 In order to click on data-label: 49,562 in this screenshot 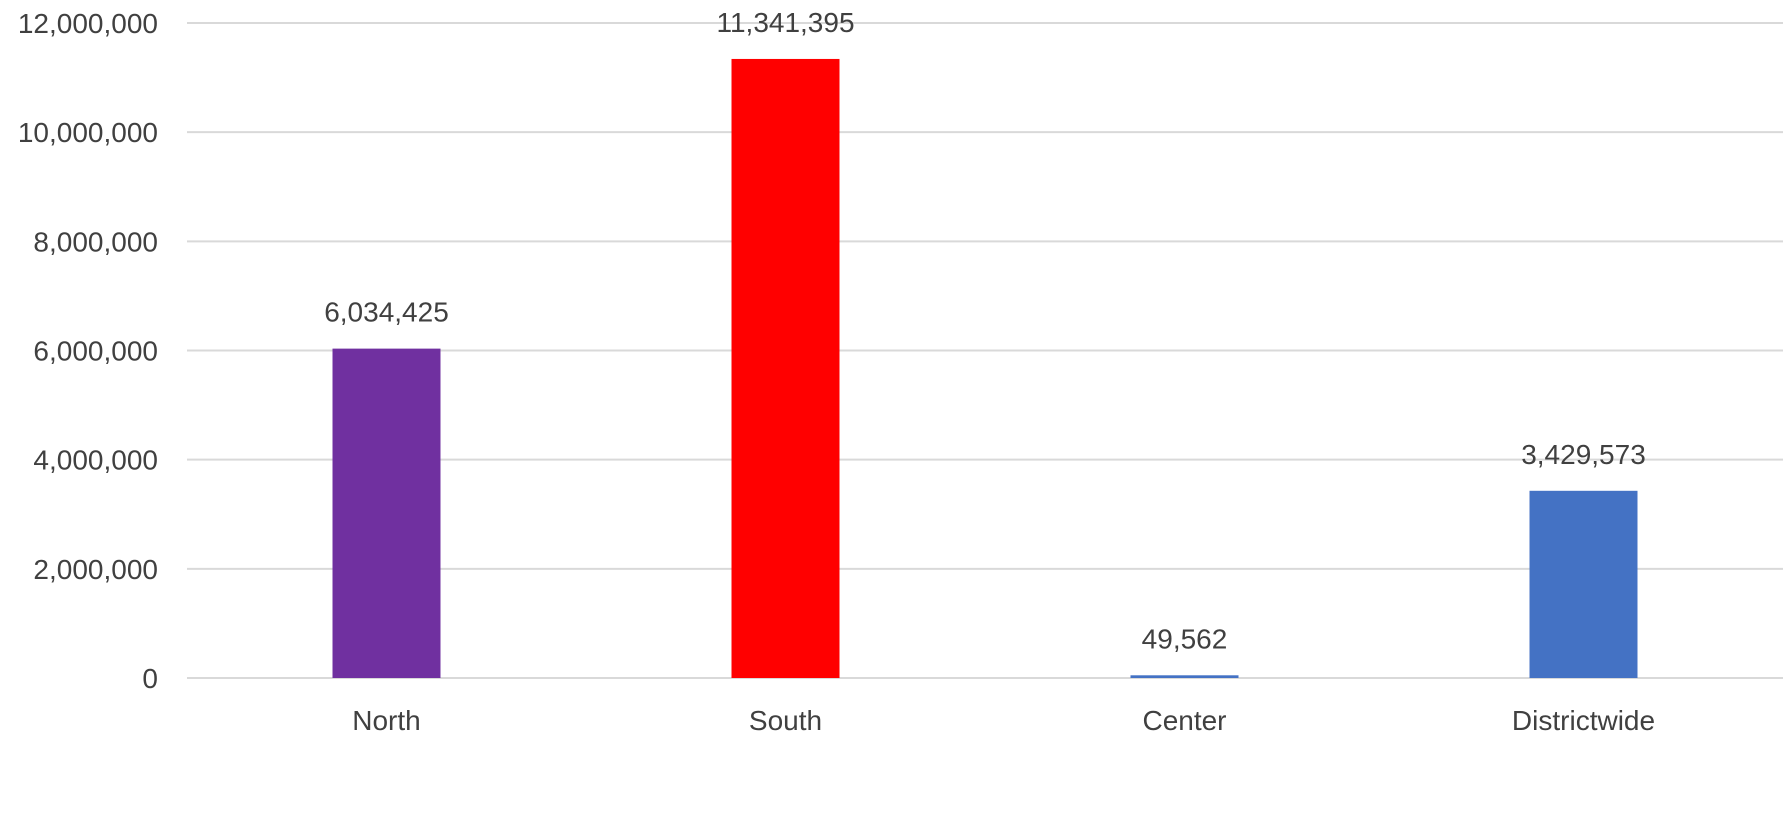, I will do `click(1185, 638)`.